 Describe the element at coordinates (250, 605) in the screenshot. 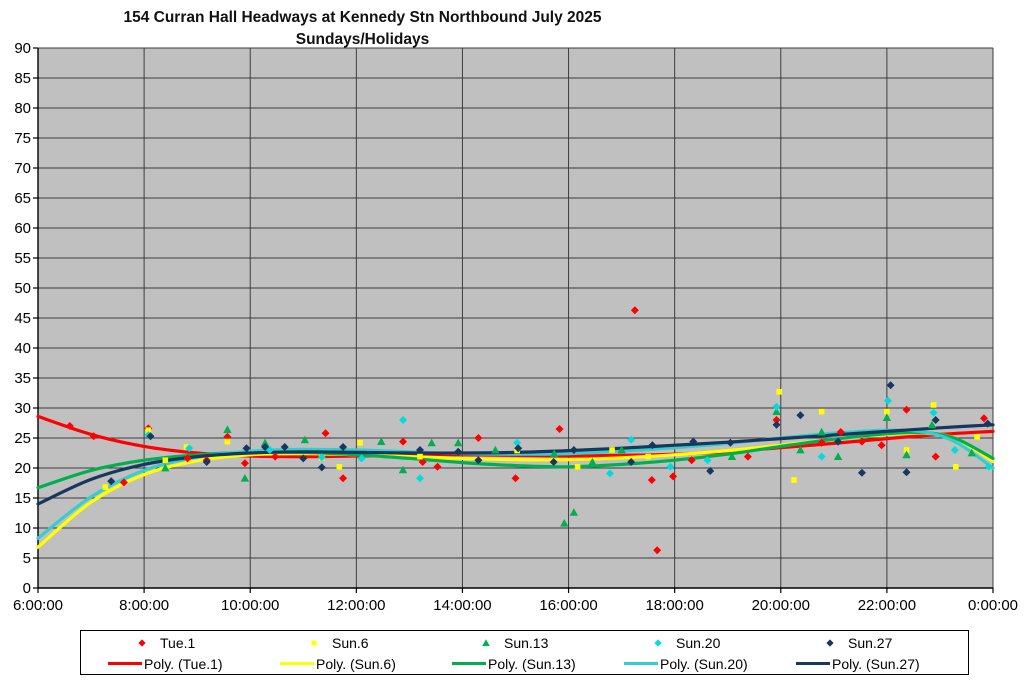

I see `x-tick-label: 10:00:00` at that location.